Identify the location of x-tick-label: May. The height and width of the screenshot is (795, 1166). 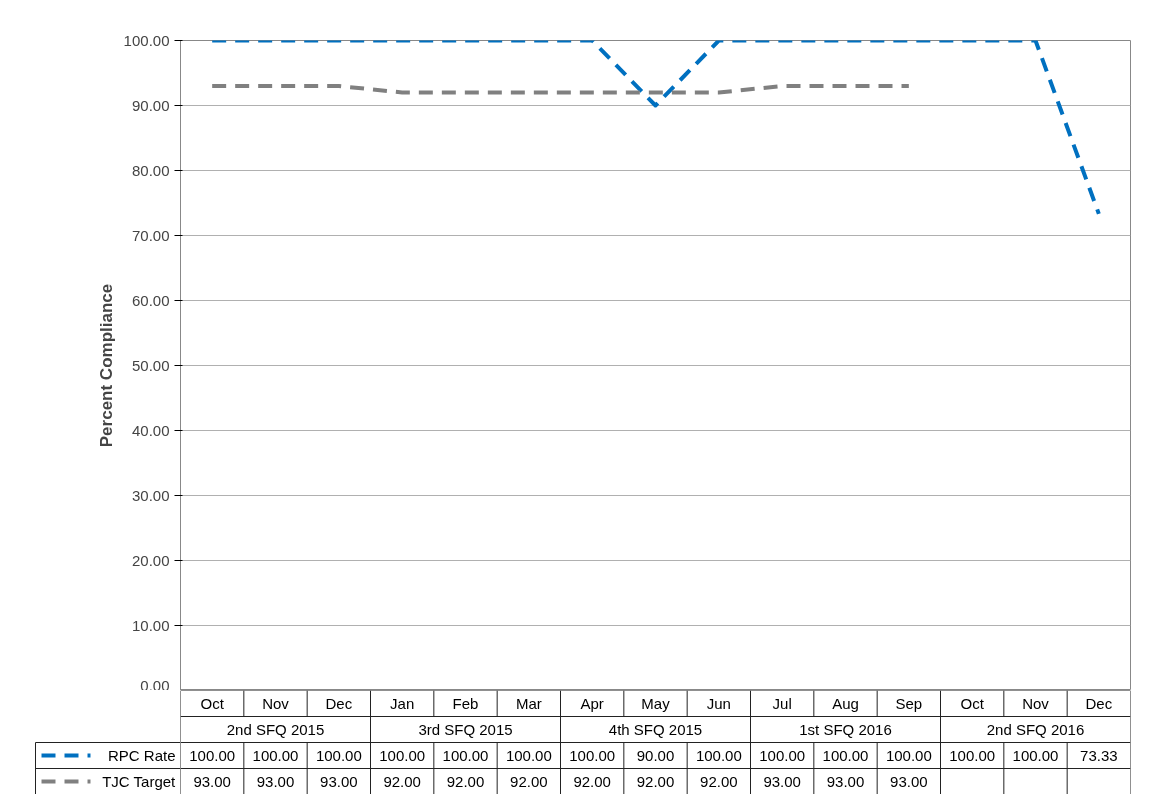
(656, 703).